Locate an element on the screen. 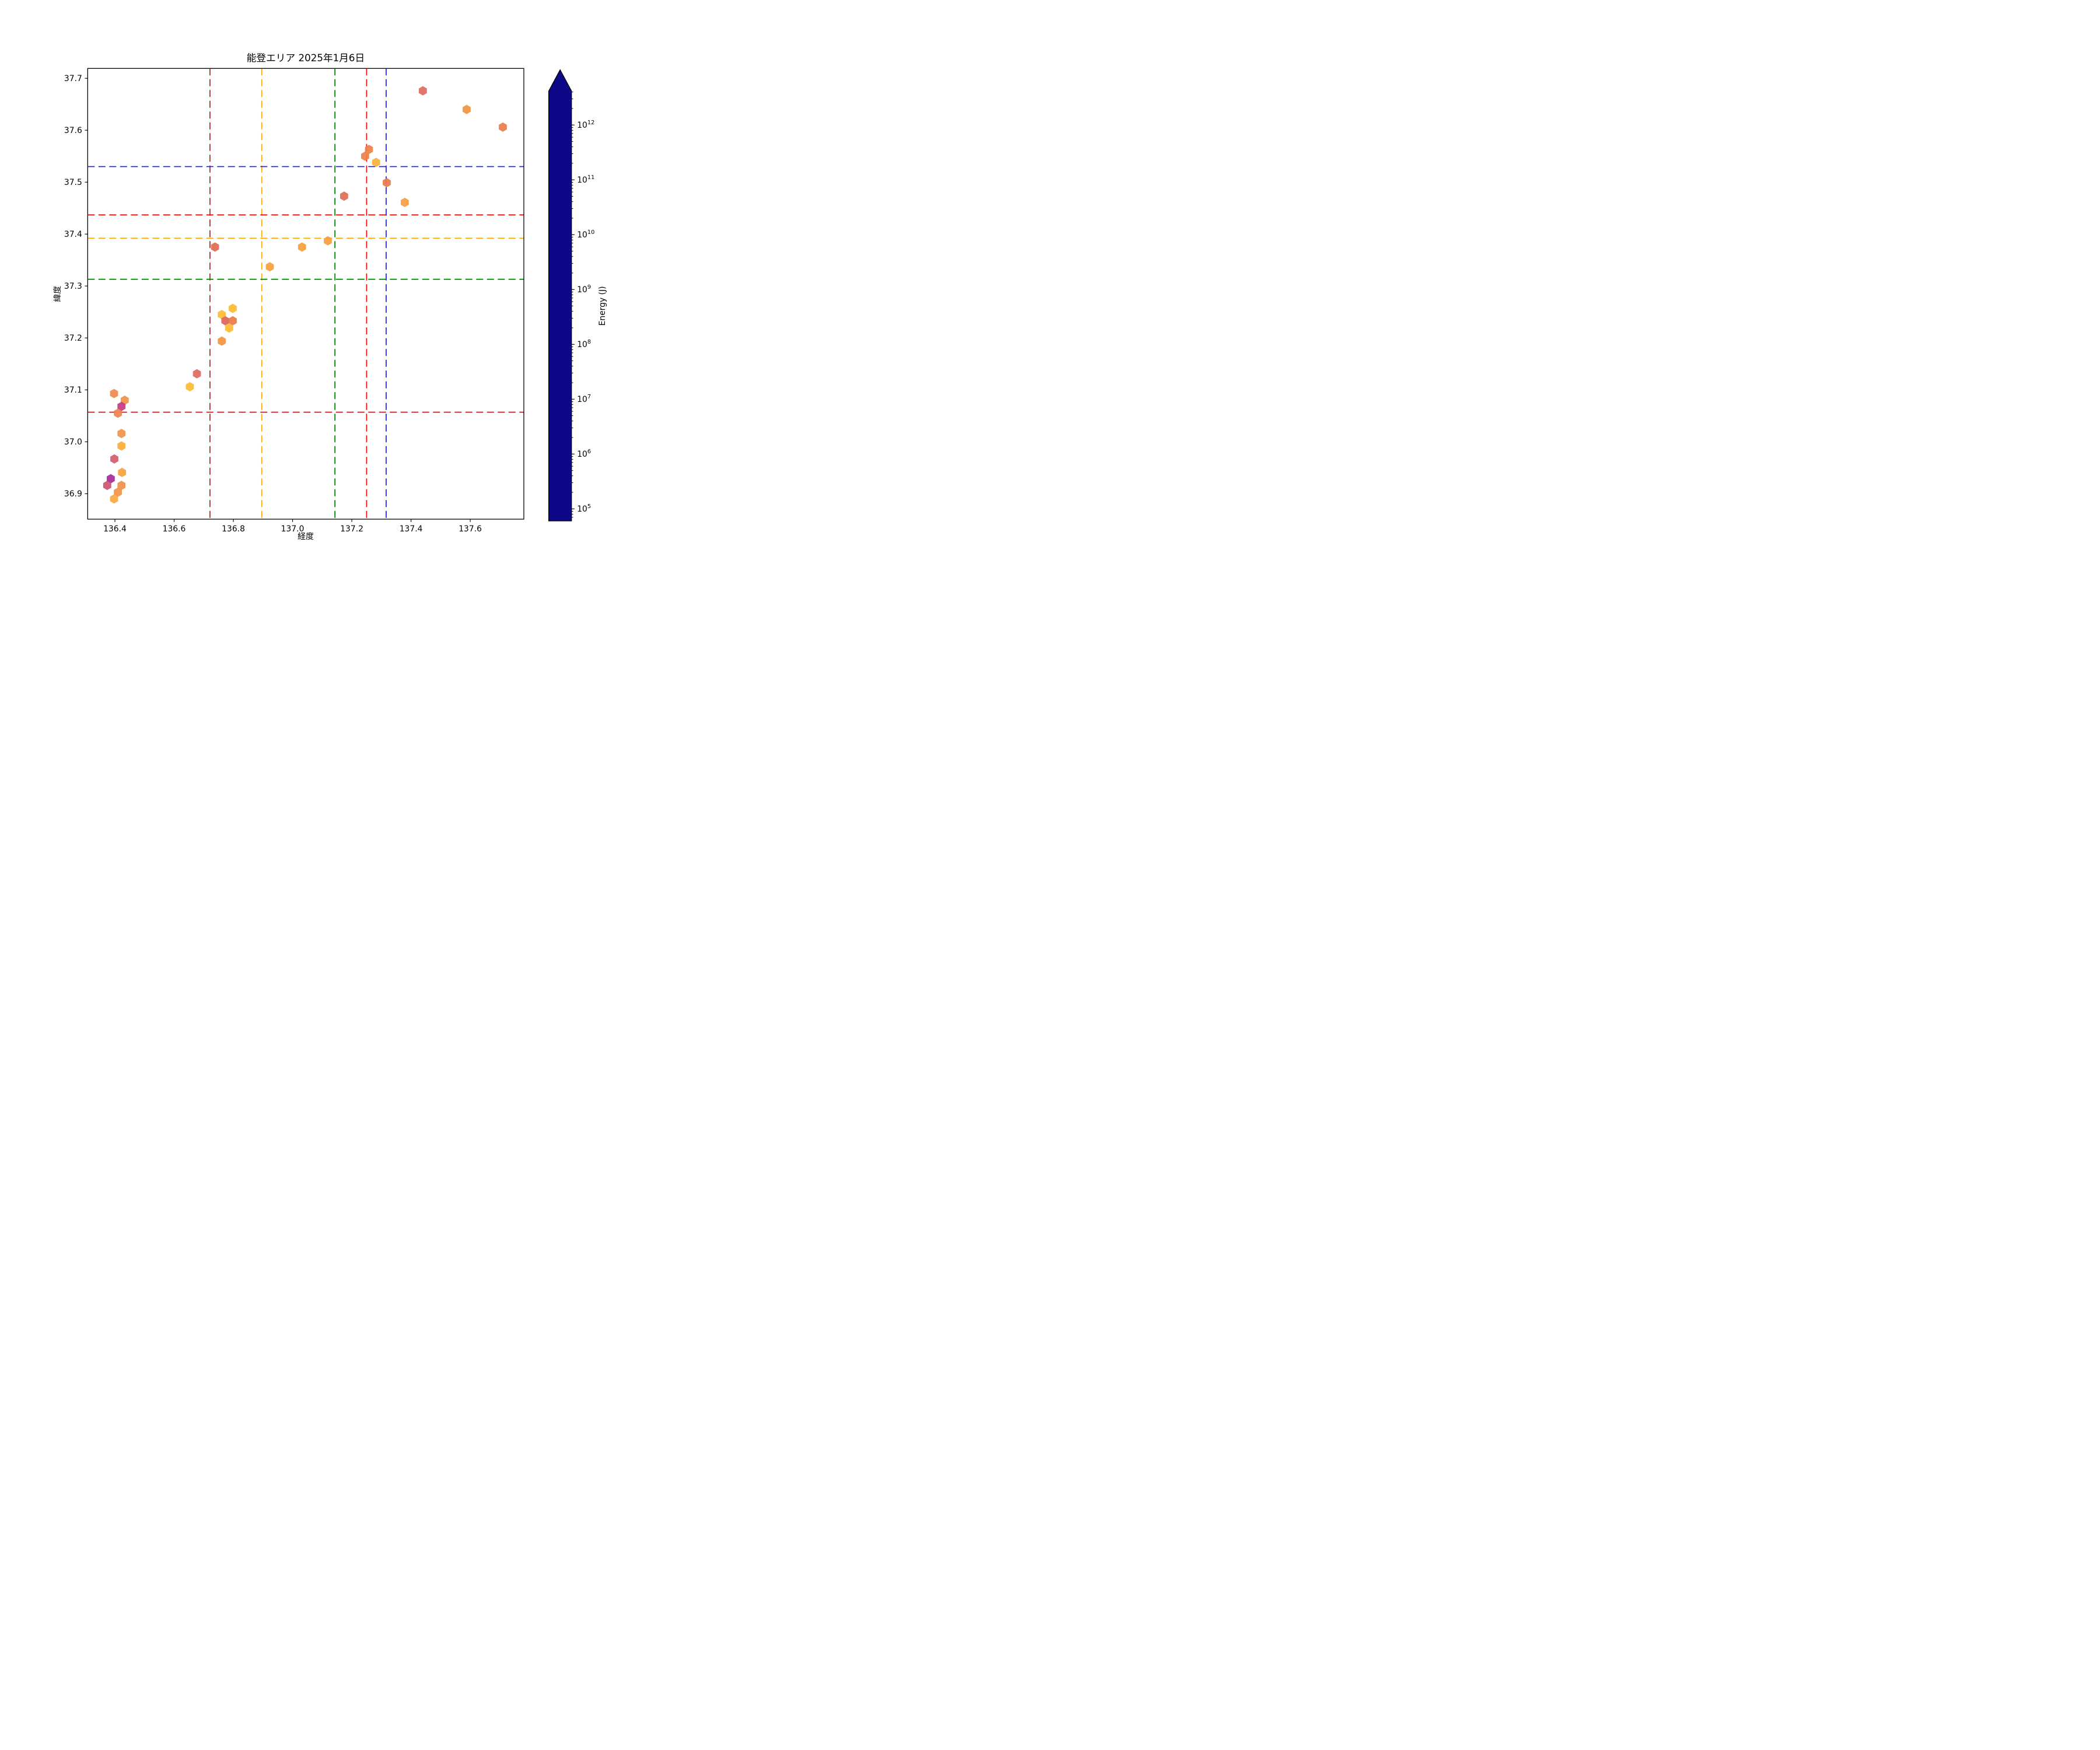 Image resolution: width=2100 pixels, height=1750 pixels. x-tick-label: 136.8 is located at coordinates (233, 529).